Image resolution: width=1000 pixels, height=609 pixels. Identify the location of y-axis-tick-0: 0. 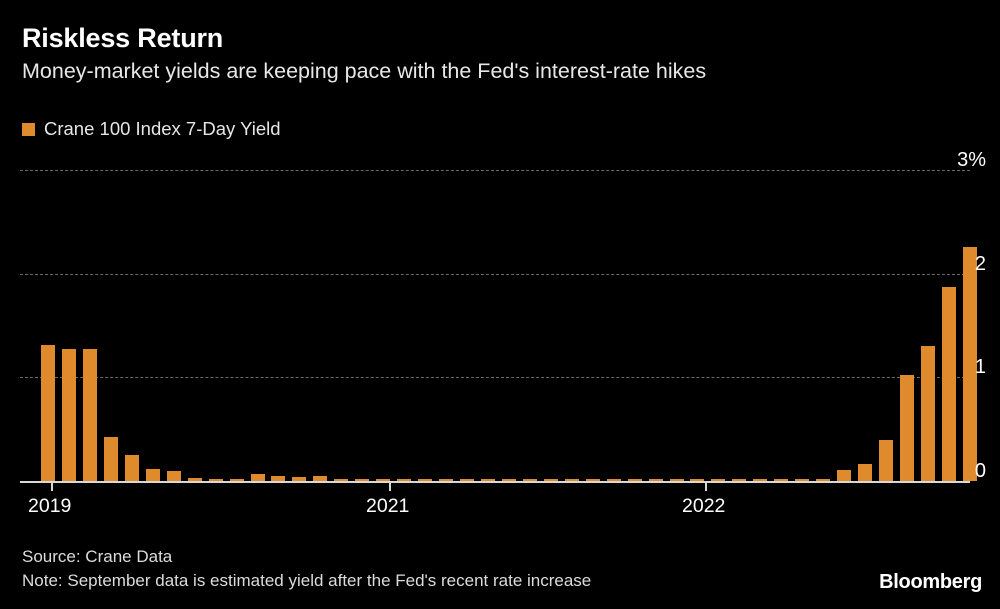
(980, 471).